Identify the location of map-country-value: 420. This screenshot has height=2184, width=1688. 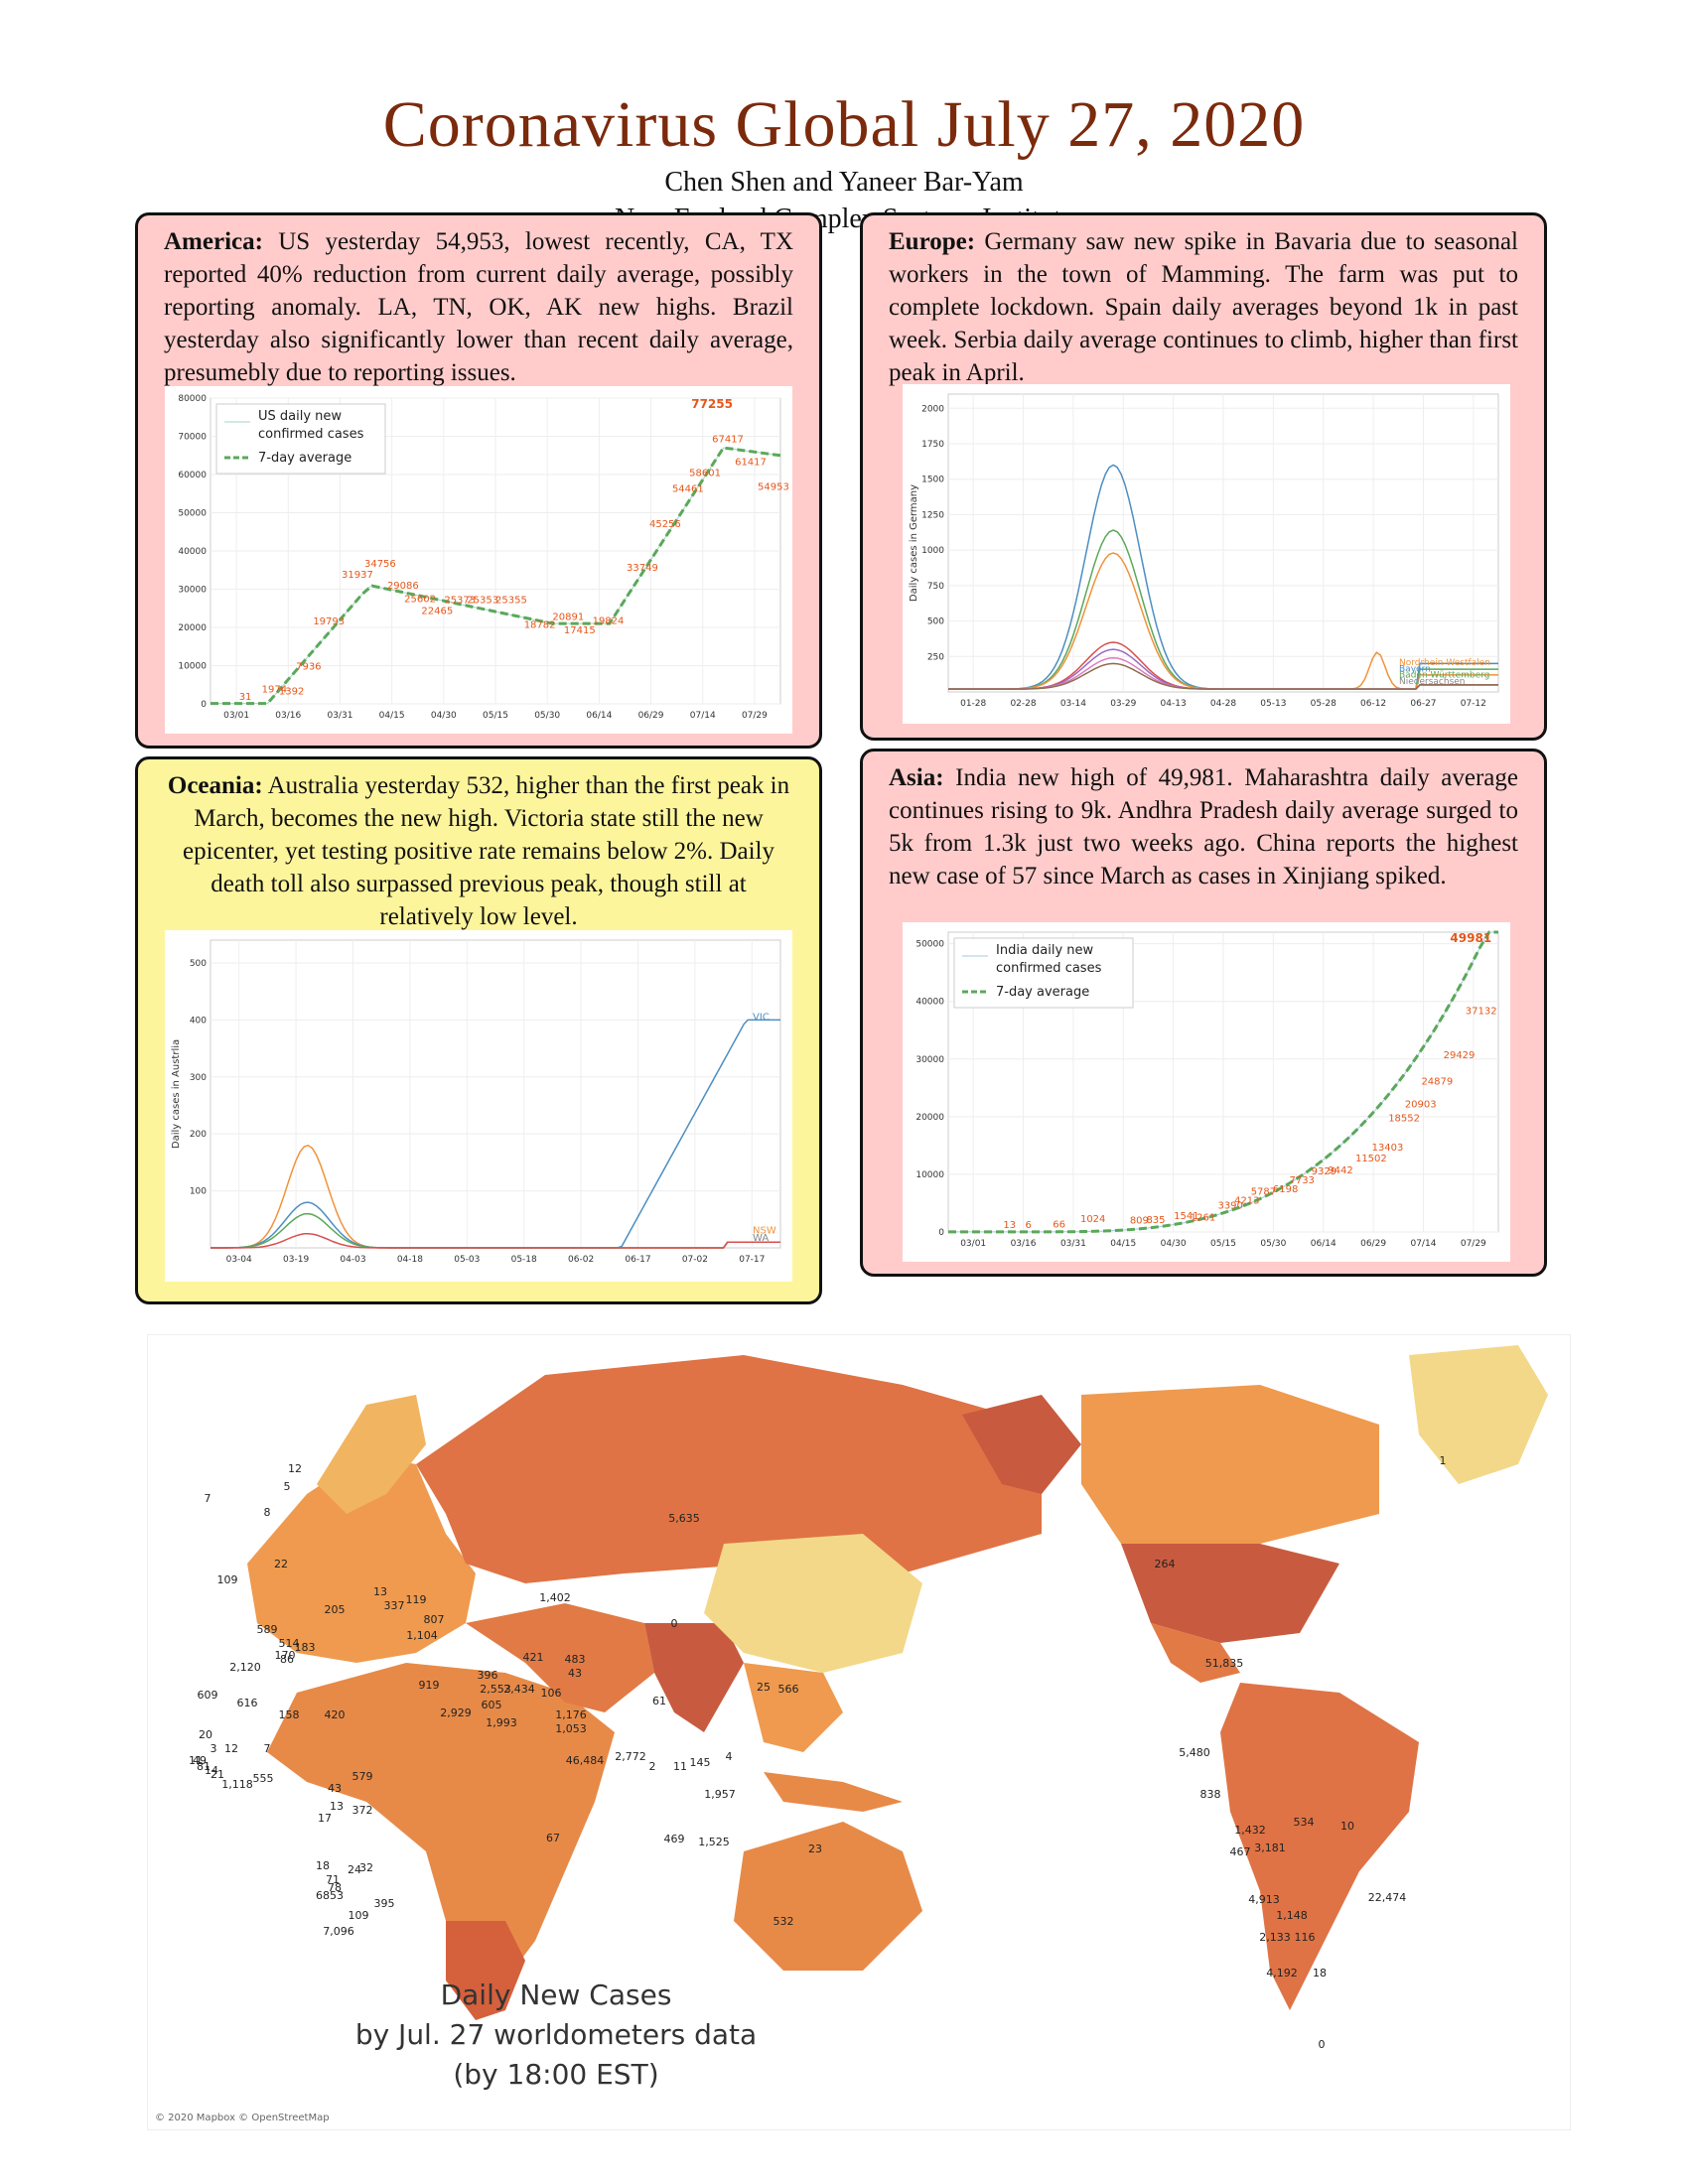
(335, 1714).